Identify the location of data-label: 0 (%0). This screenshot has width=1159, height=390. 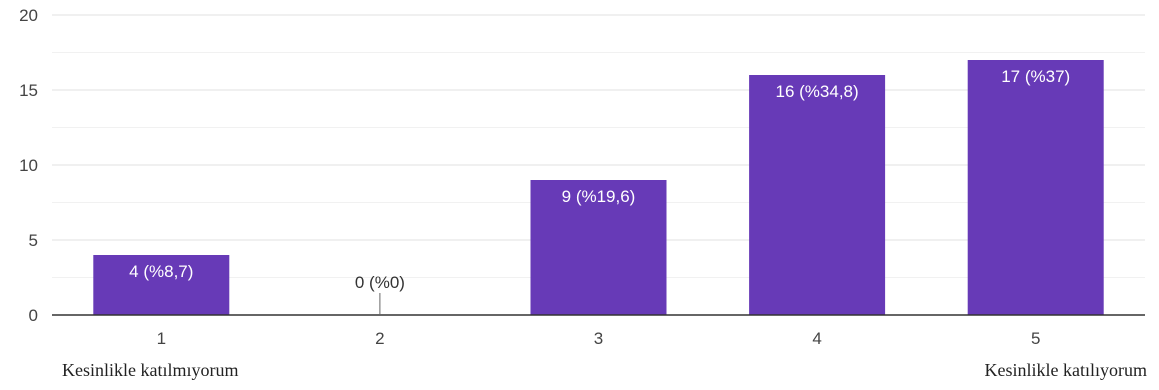
(380, 282).